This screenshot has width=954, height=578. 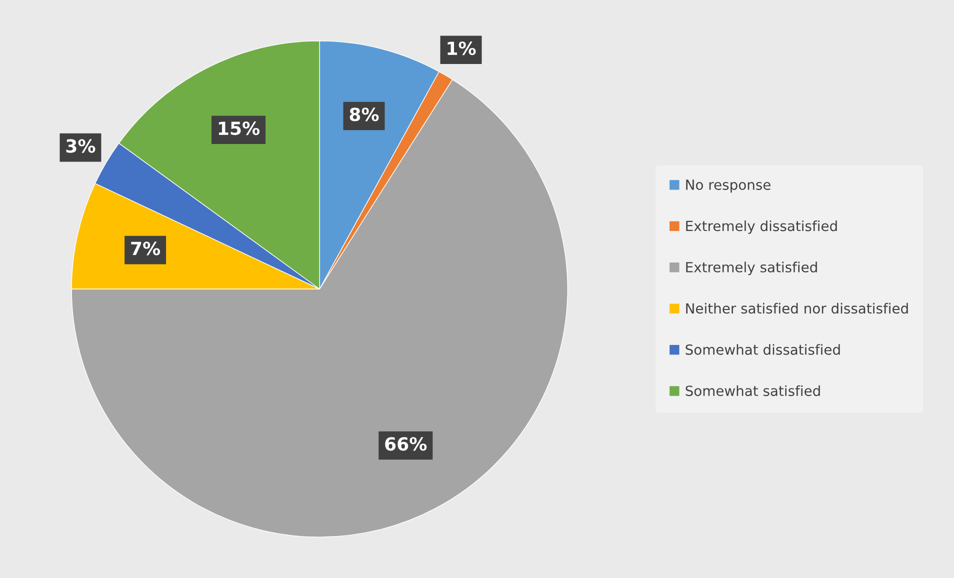 What do you see at coordinates (763, 349) in the screenshot?
I see `legend-label: Somewhat dissatisfied` at bounding box center [763, 349].